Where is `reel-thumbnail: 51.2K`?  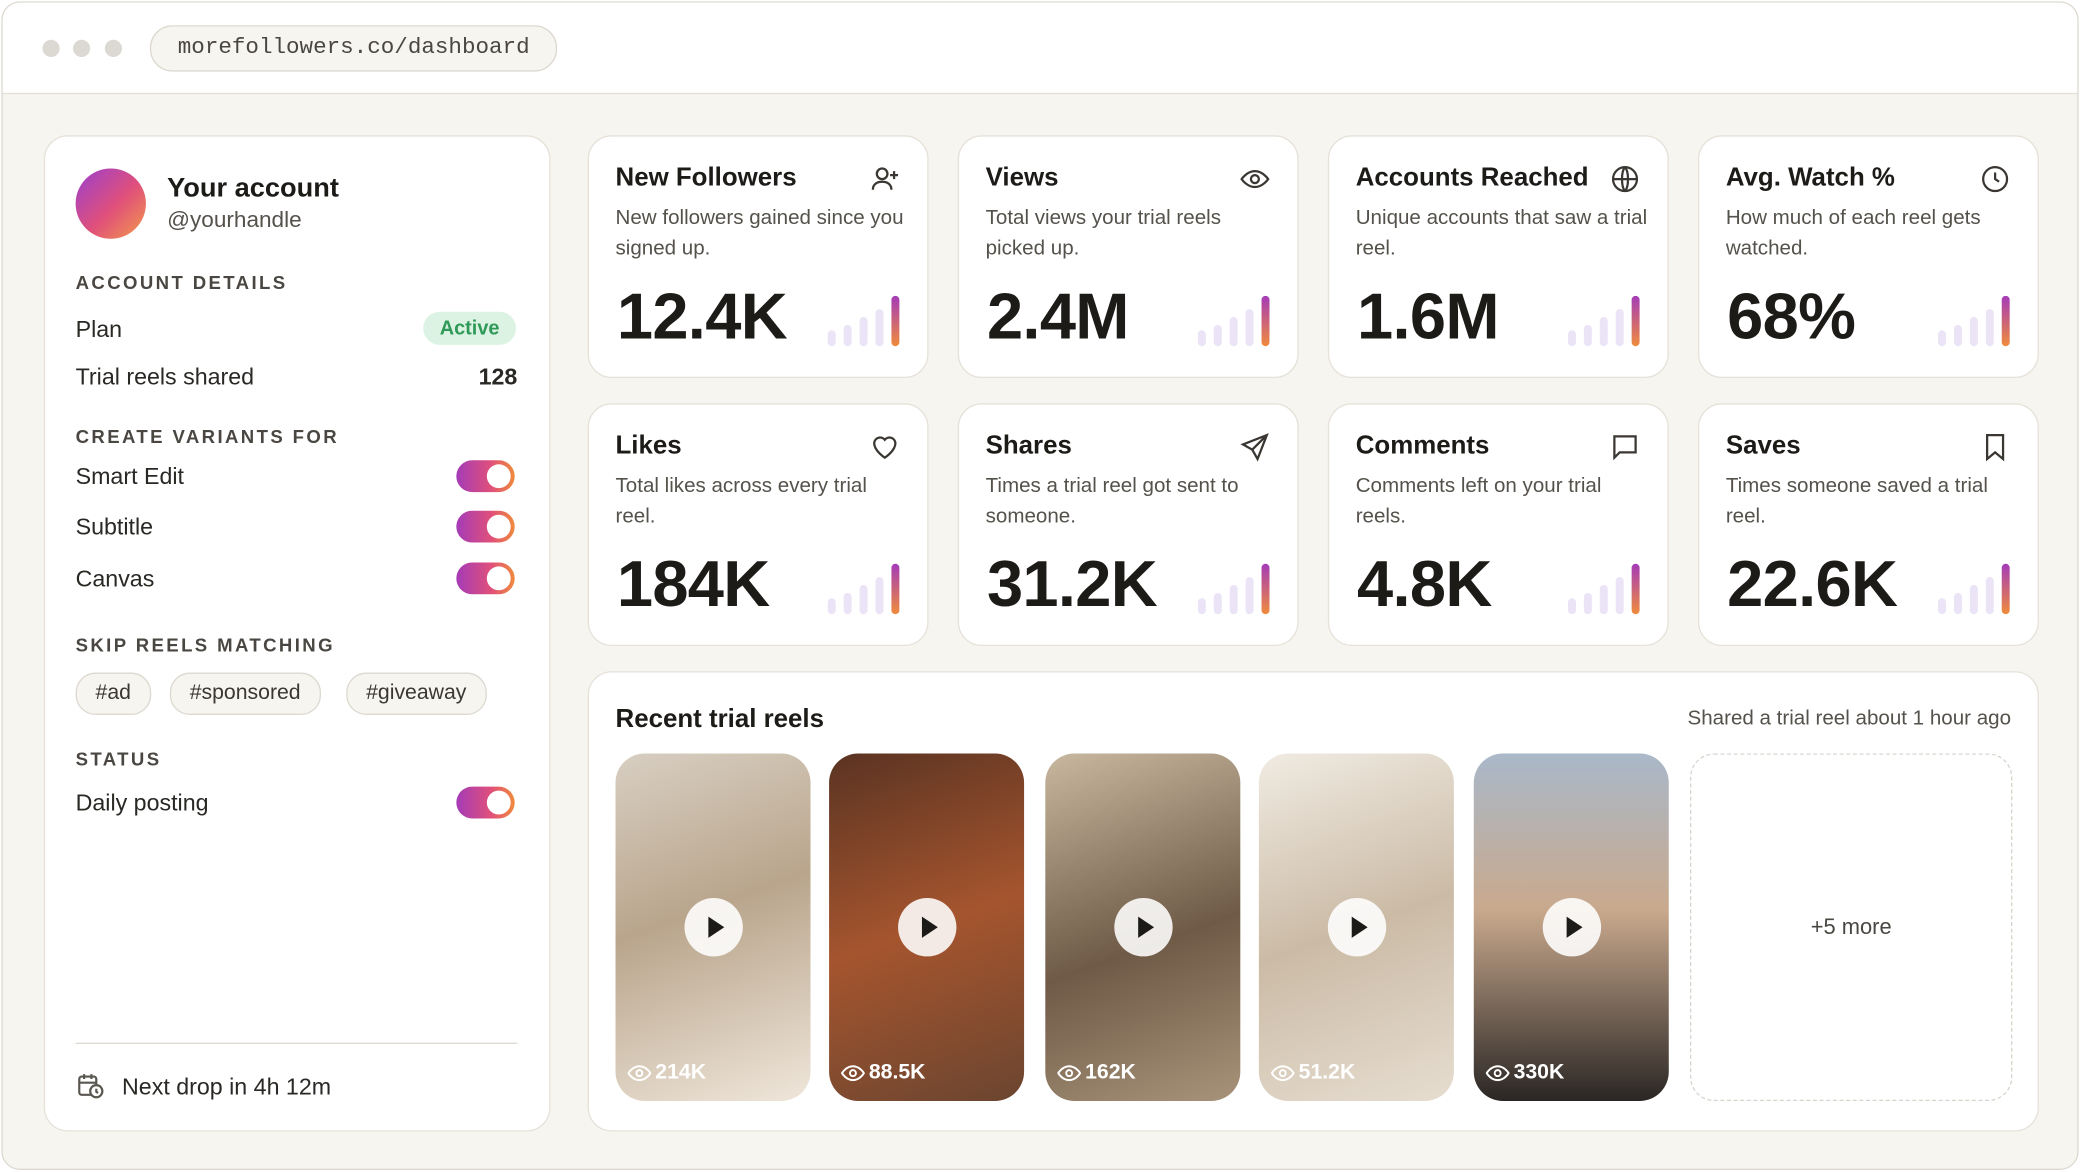
reel-thumbnail: 51.2K is located at coordinates (1356, 927).